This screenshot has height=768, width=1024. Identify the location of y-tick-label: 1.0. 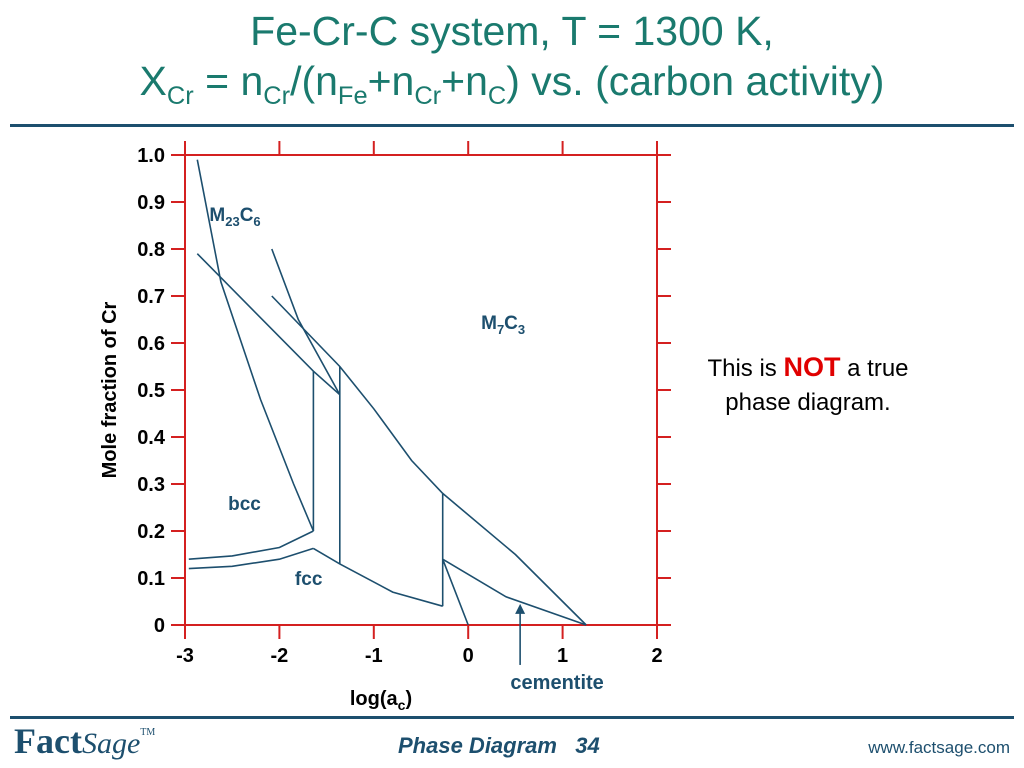
(151, 156).